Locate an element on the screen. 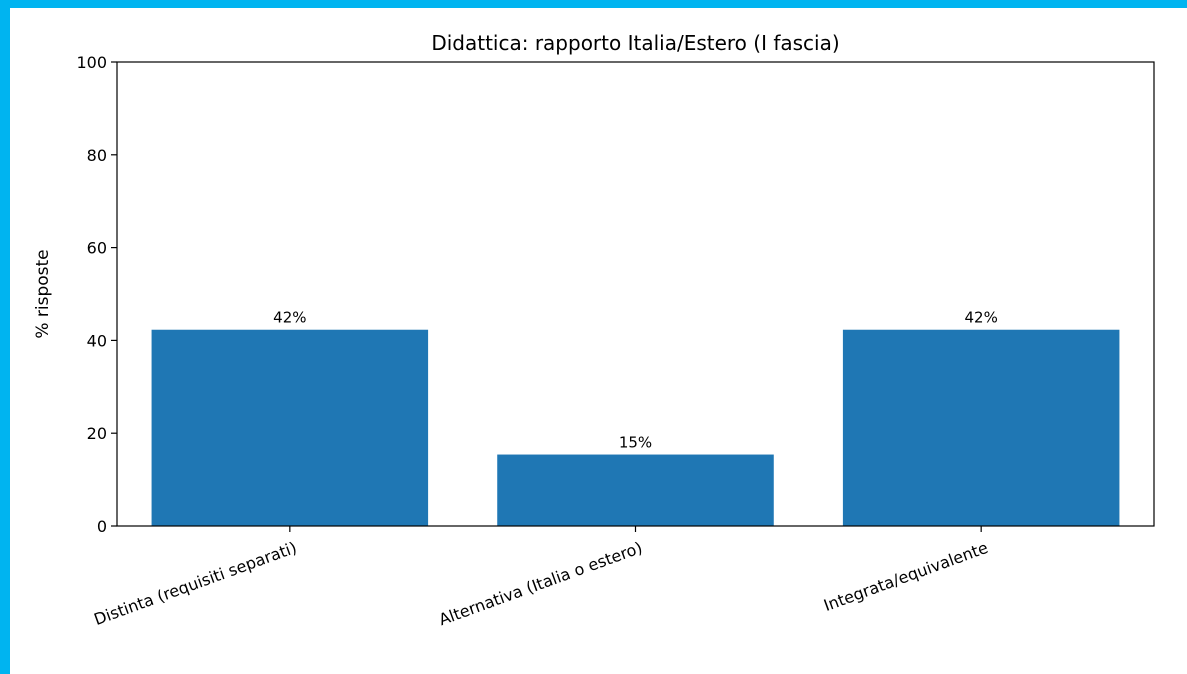 The image size is (1187, 674). bar-value-label: 15% is located at coordinates (635, 443).